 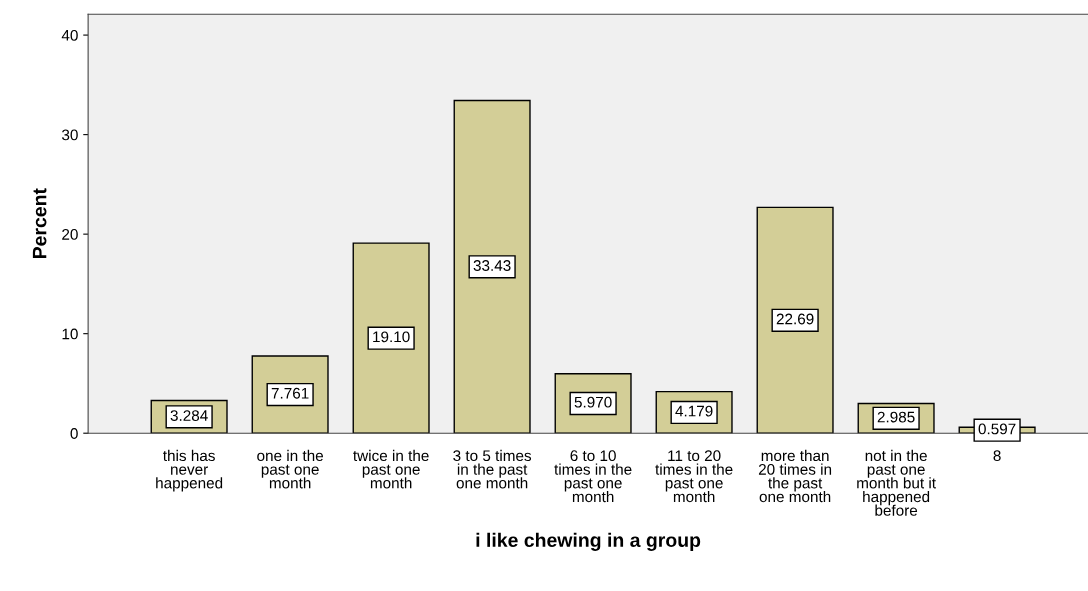 I want to click on data-label: 4.179, so click(x=694, y=411).